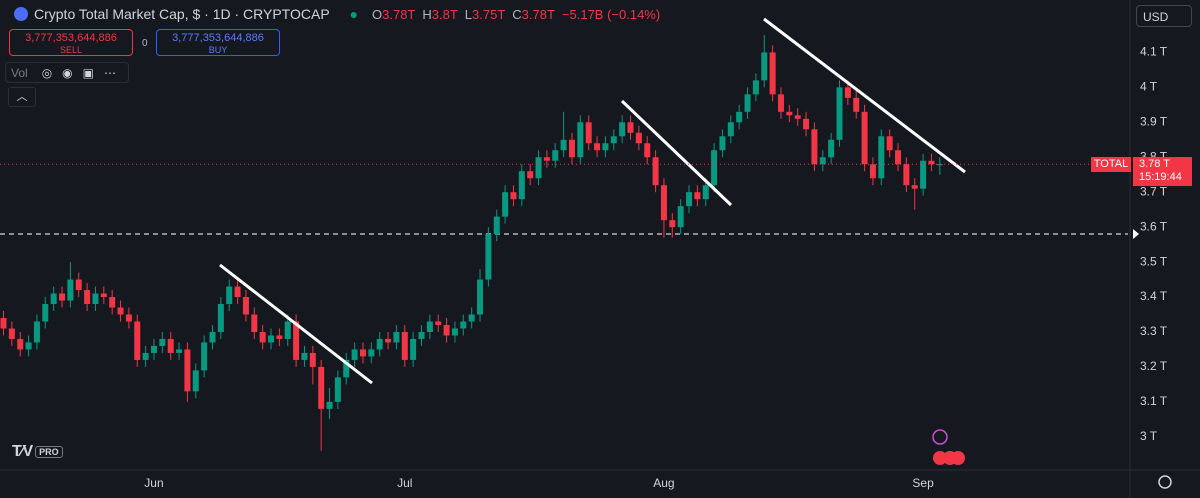  Describe the element at coordinates (1164, 16) in the screenshot. I see `currency-button: USD` at that location.